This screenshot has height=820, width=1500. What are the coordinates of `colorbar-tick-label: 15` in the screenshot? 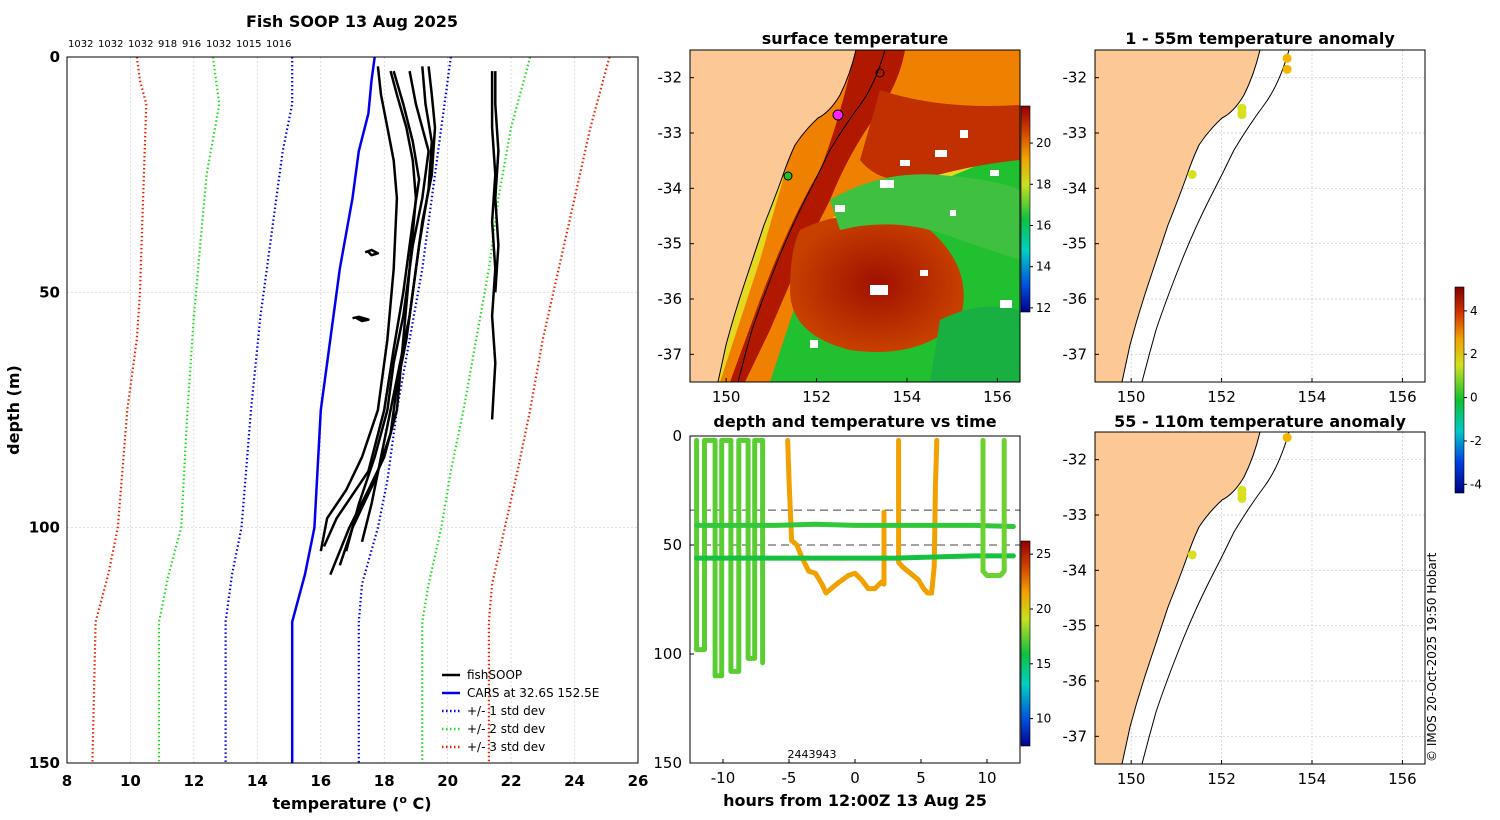 It's located at (1043, 664).